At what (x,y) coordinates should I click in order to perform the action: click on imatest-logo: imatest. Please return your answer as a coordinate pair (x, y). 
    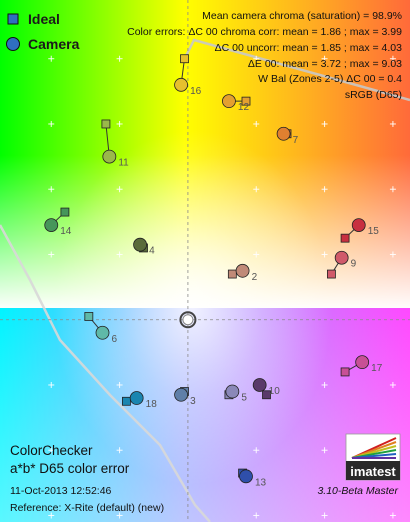
    Looking at the image, I should click on (373, 457).